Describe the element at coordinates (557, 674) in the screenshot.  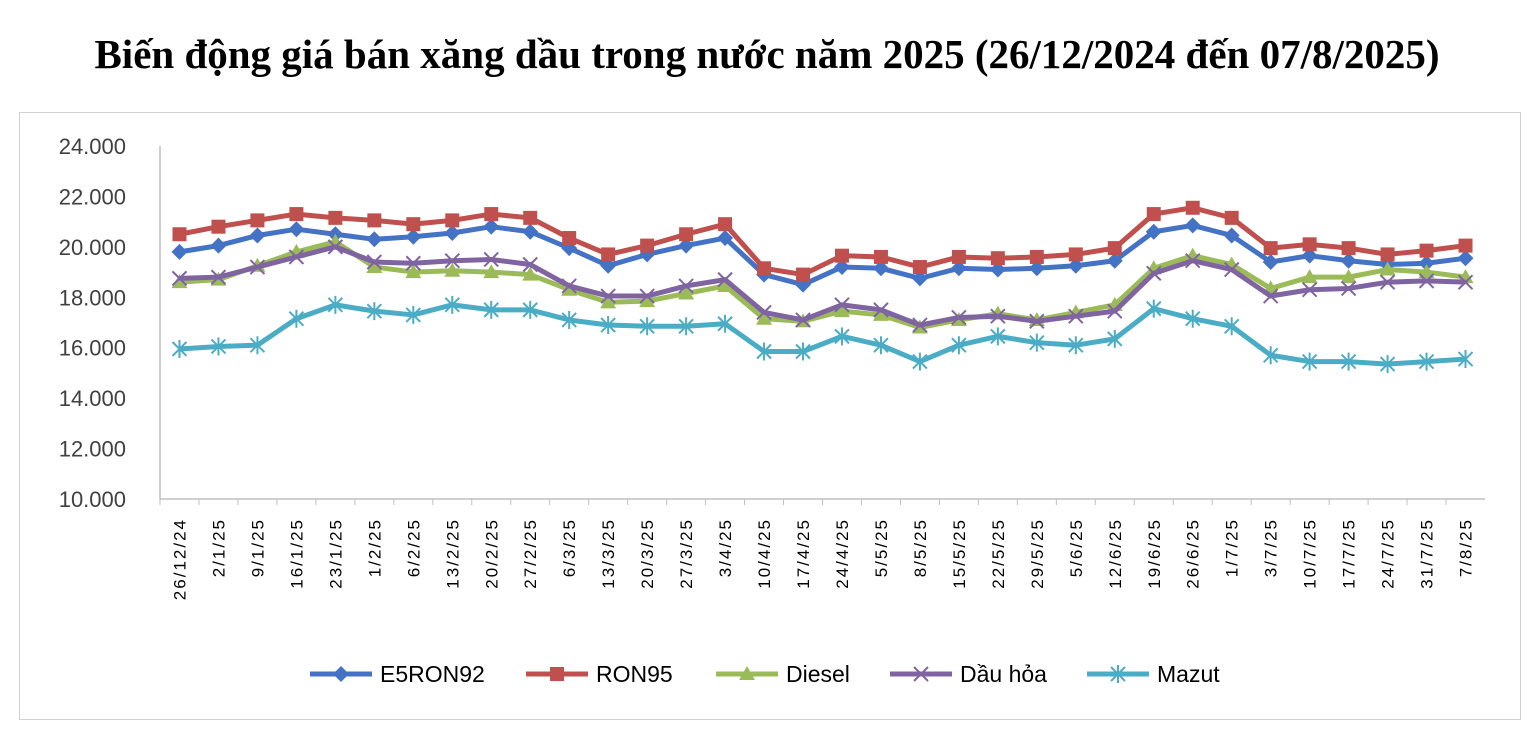
I see `legend-marker` at that location.